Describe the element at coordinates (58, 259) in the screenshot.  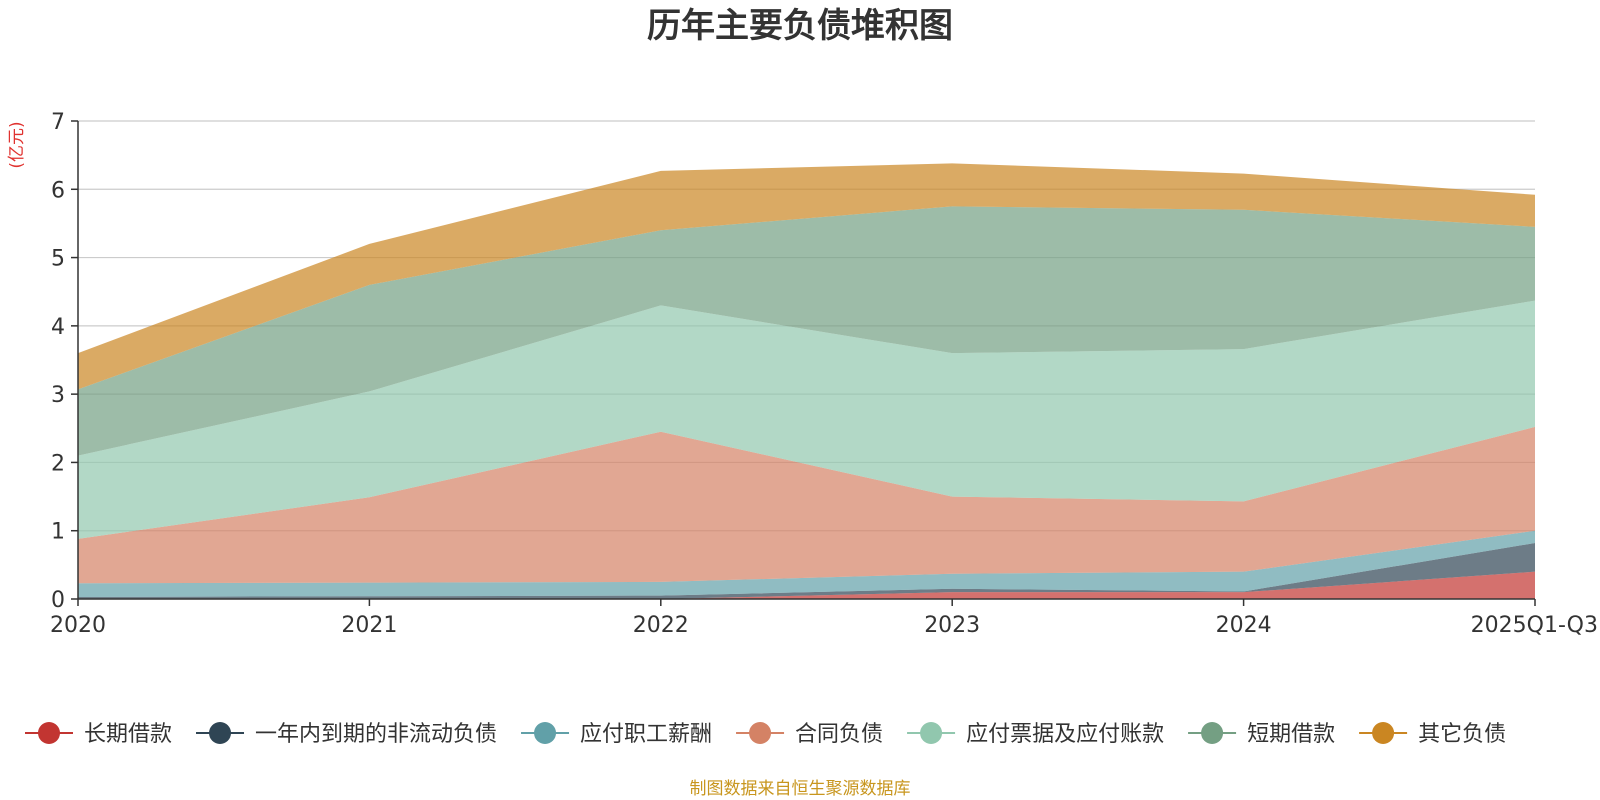
I see `y-tick-label: 5` at that location.